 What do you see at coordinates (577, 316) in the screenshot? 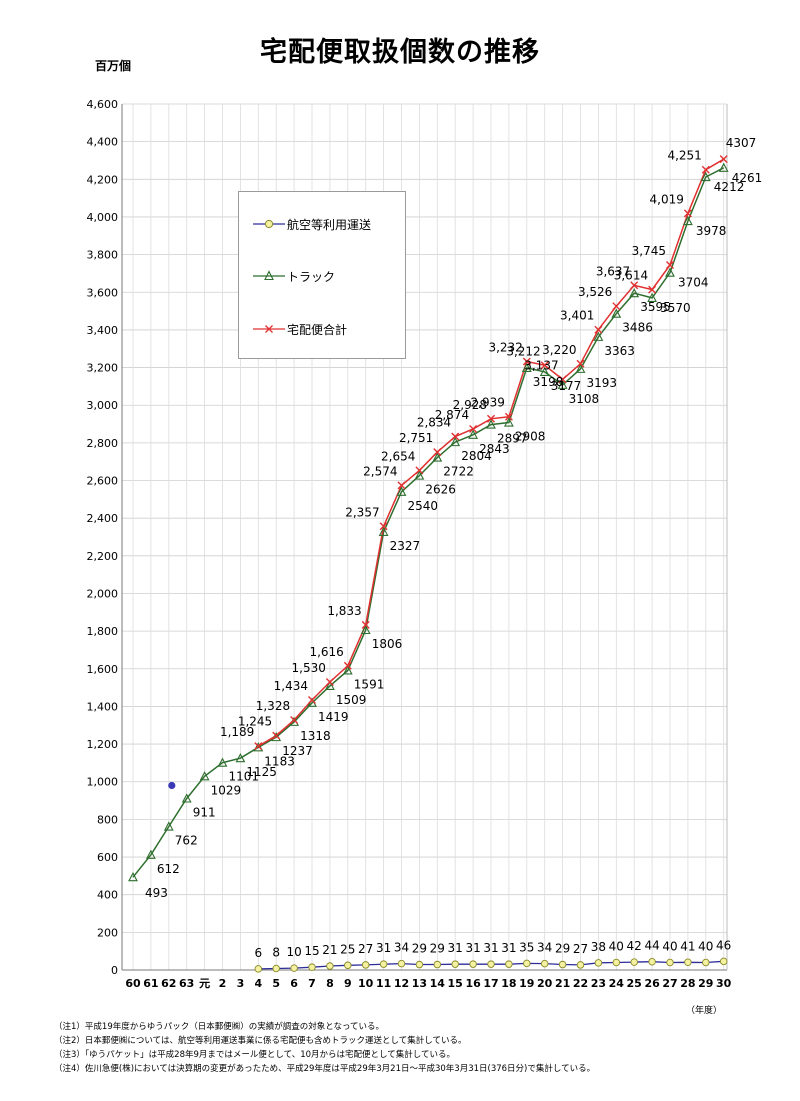
I see `total-data-label: 3,401` at bounding box center [577, 316].